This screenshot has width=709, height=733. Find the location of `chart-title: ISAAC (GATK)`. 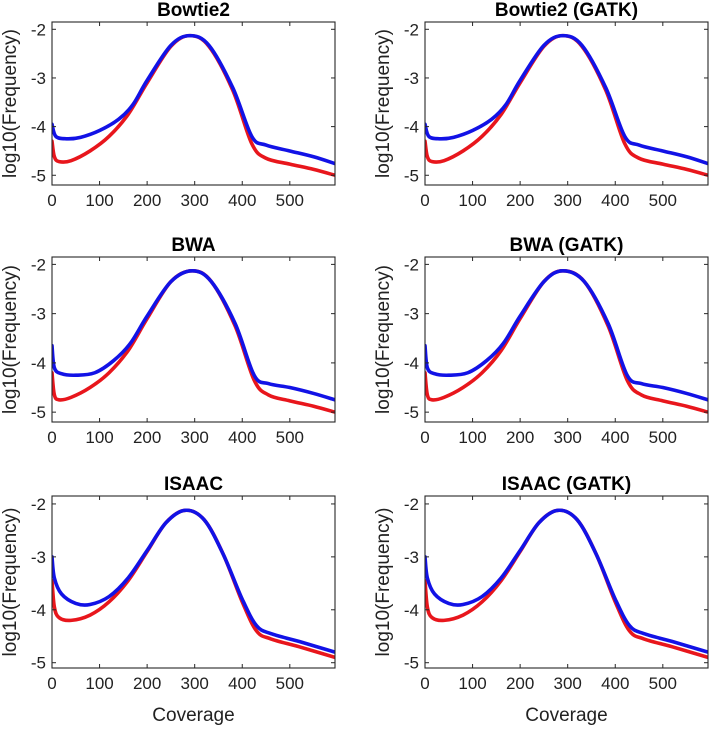

chart-title: ISAAC (GATK) is located at coordinates (566, 484).